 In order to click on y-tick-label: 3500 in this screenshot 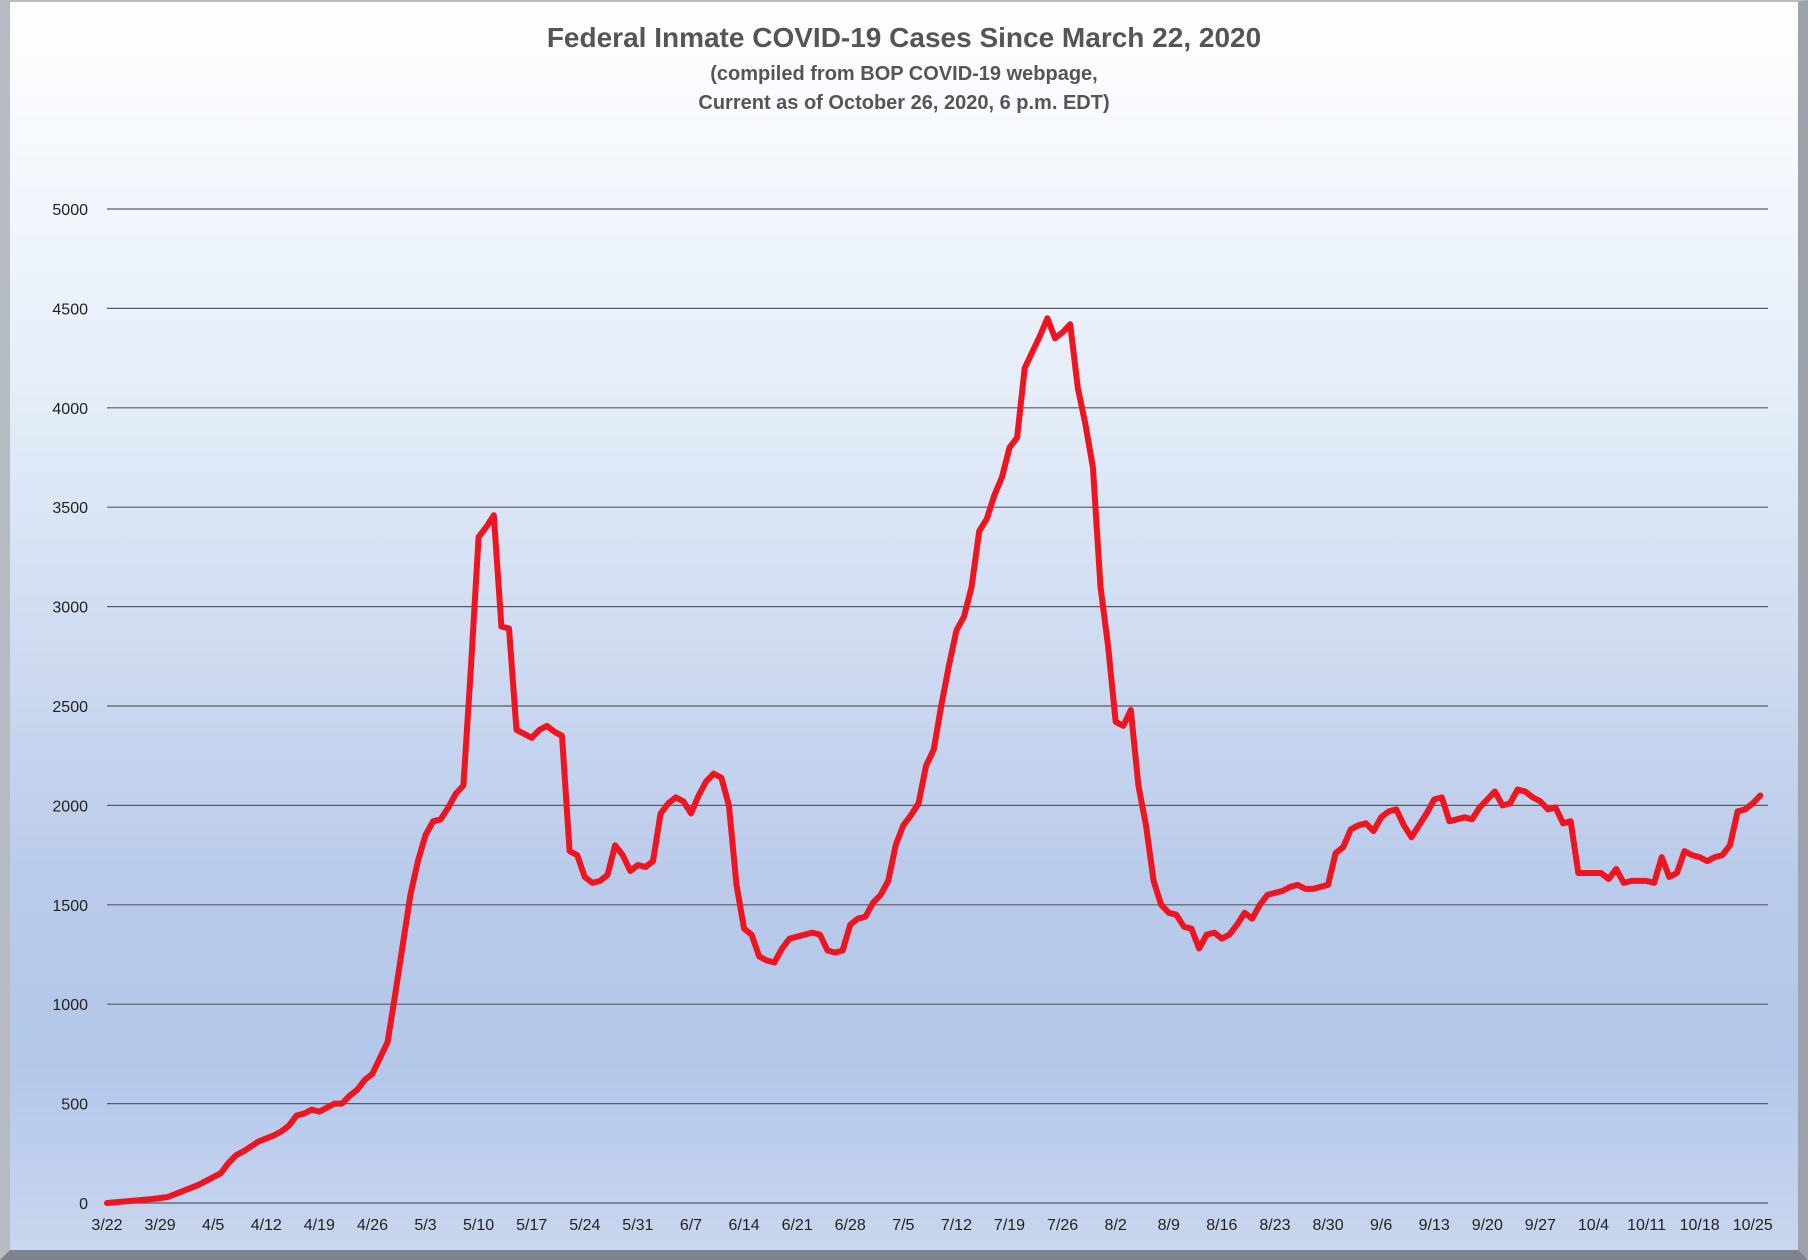, I will do `click(70, 508)`.